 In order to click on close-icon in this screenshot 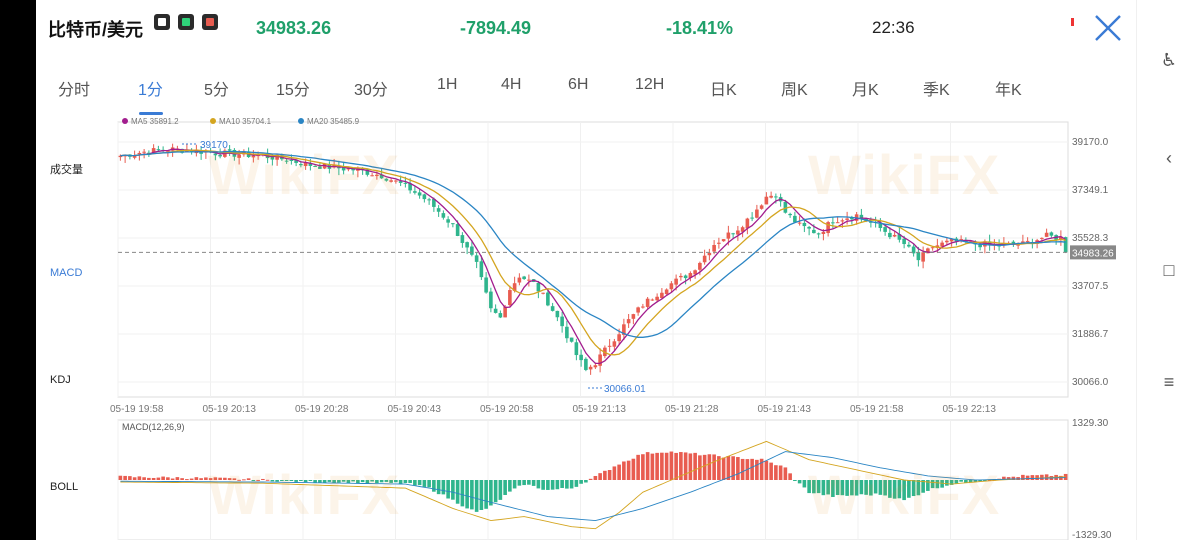, I will do `click(1108, 28)`.